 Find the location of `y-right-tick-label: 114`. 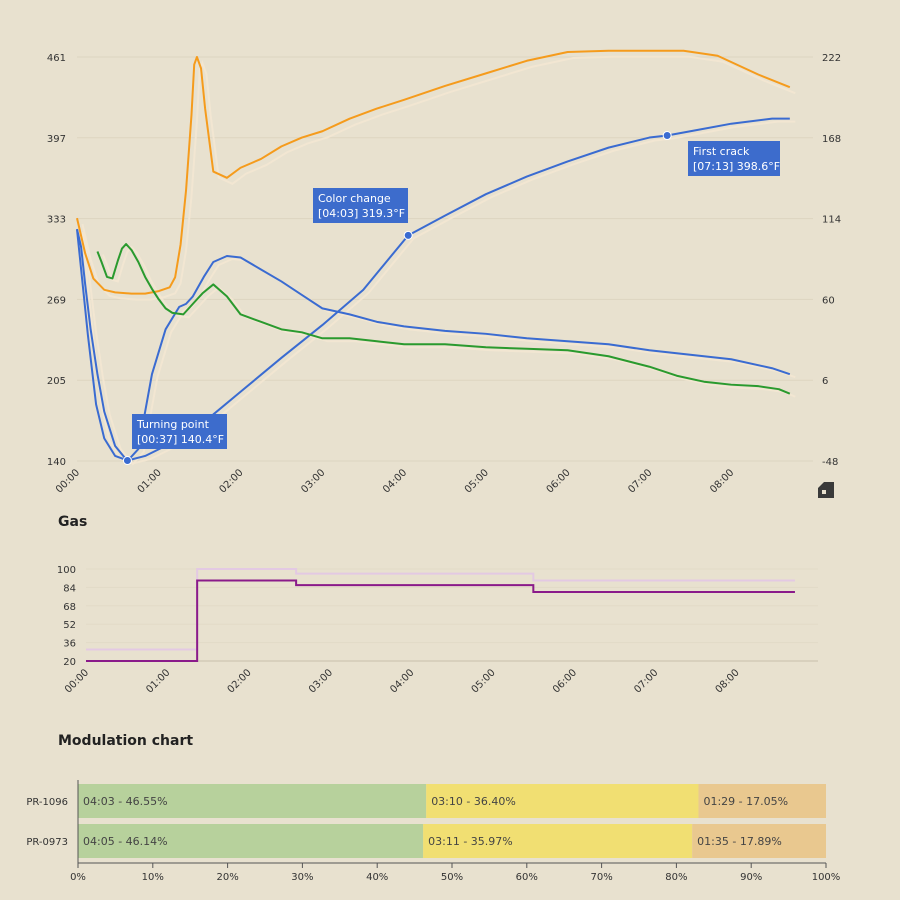

y-right-tick-label: 114 is located at coordinates (831, 220).